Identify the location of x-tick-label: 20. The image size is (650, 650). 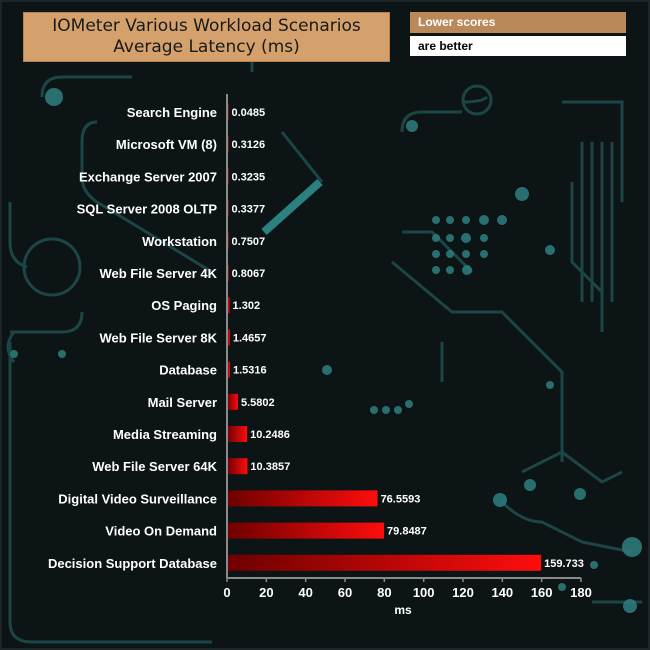
(266, 592).